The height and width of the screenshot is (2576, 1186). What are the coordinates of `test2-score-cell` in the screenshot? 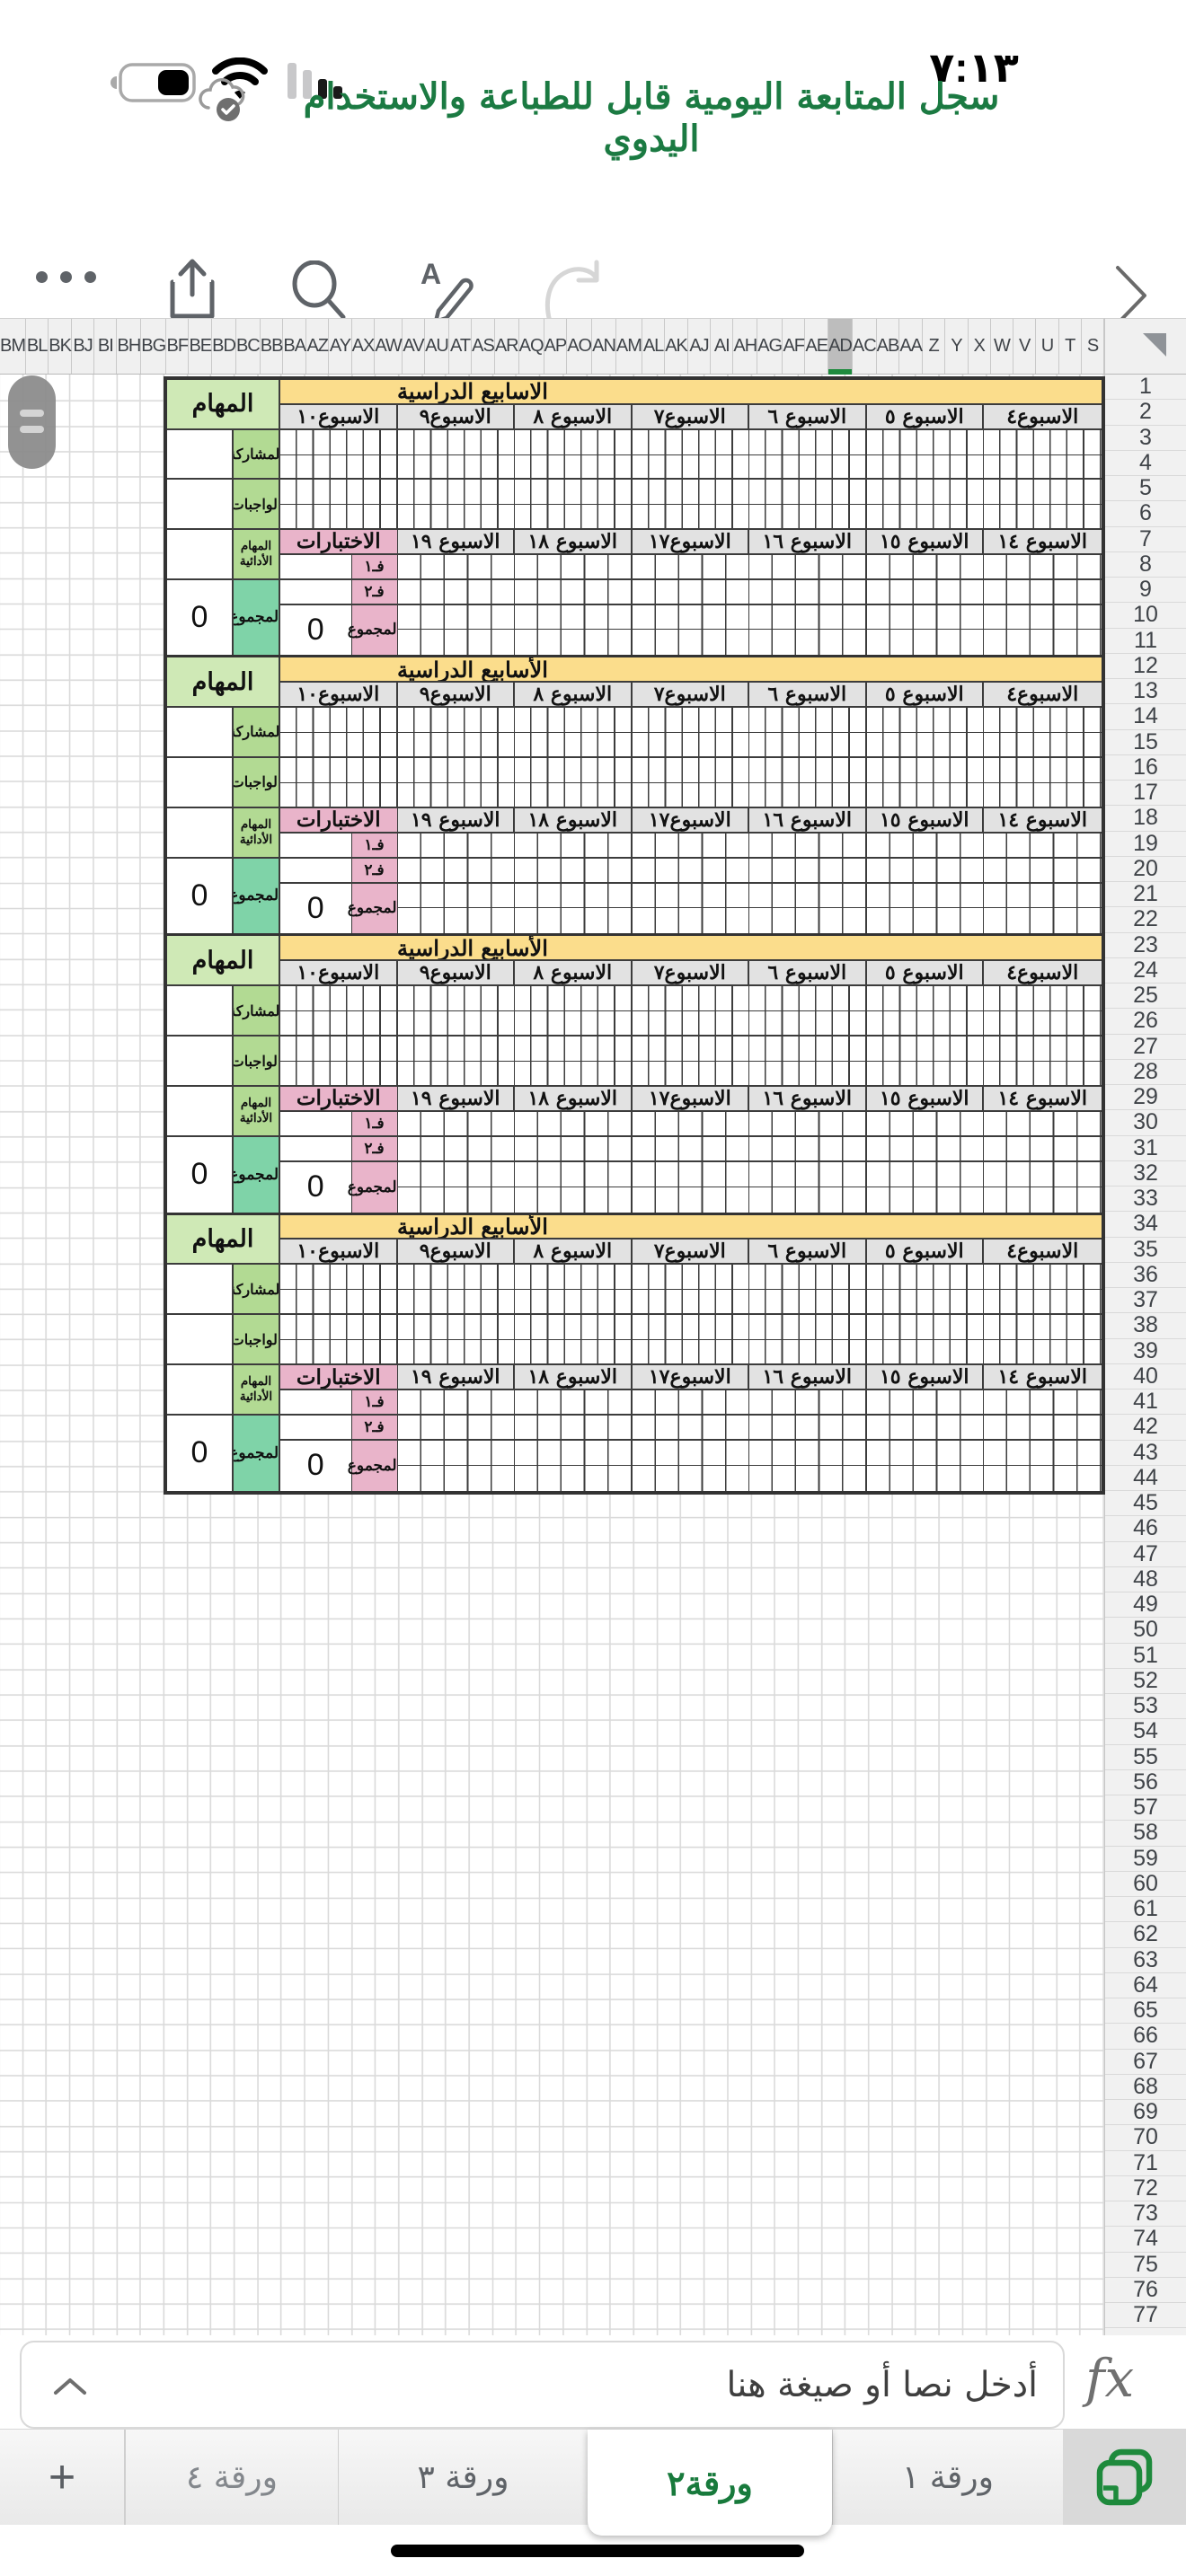 It's located at (315, 591).